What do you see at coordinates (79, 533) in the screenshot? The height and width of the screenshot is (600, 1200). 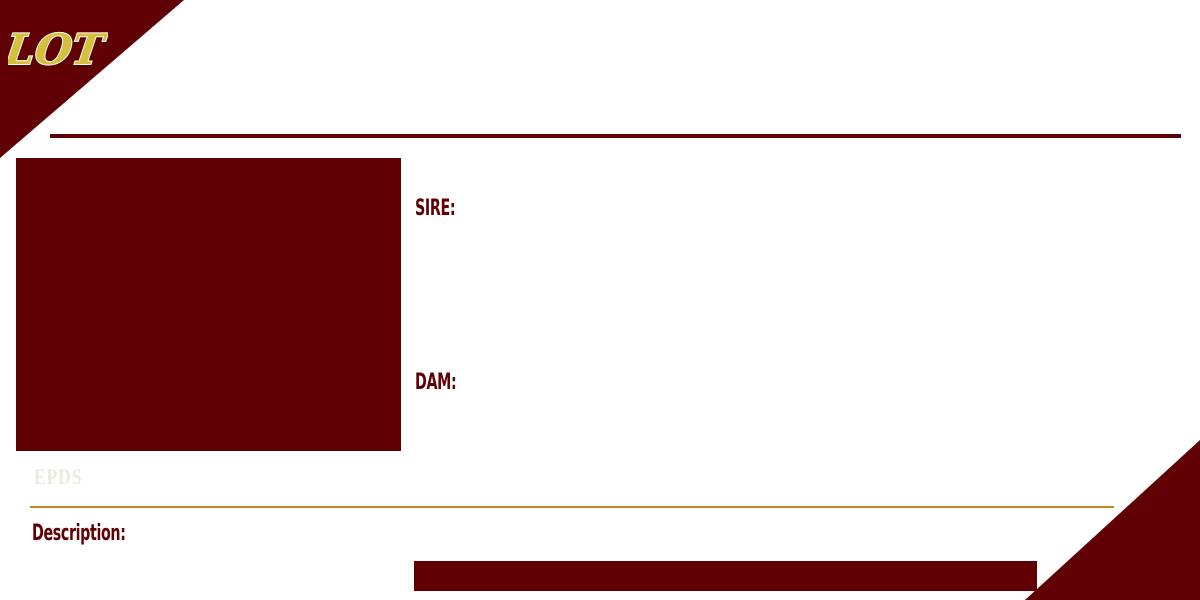 I see `description-label: Description:` at bounding box center [79, 533].